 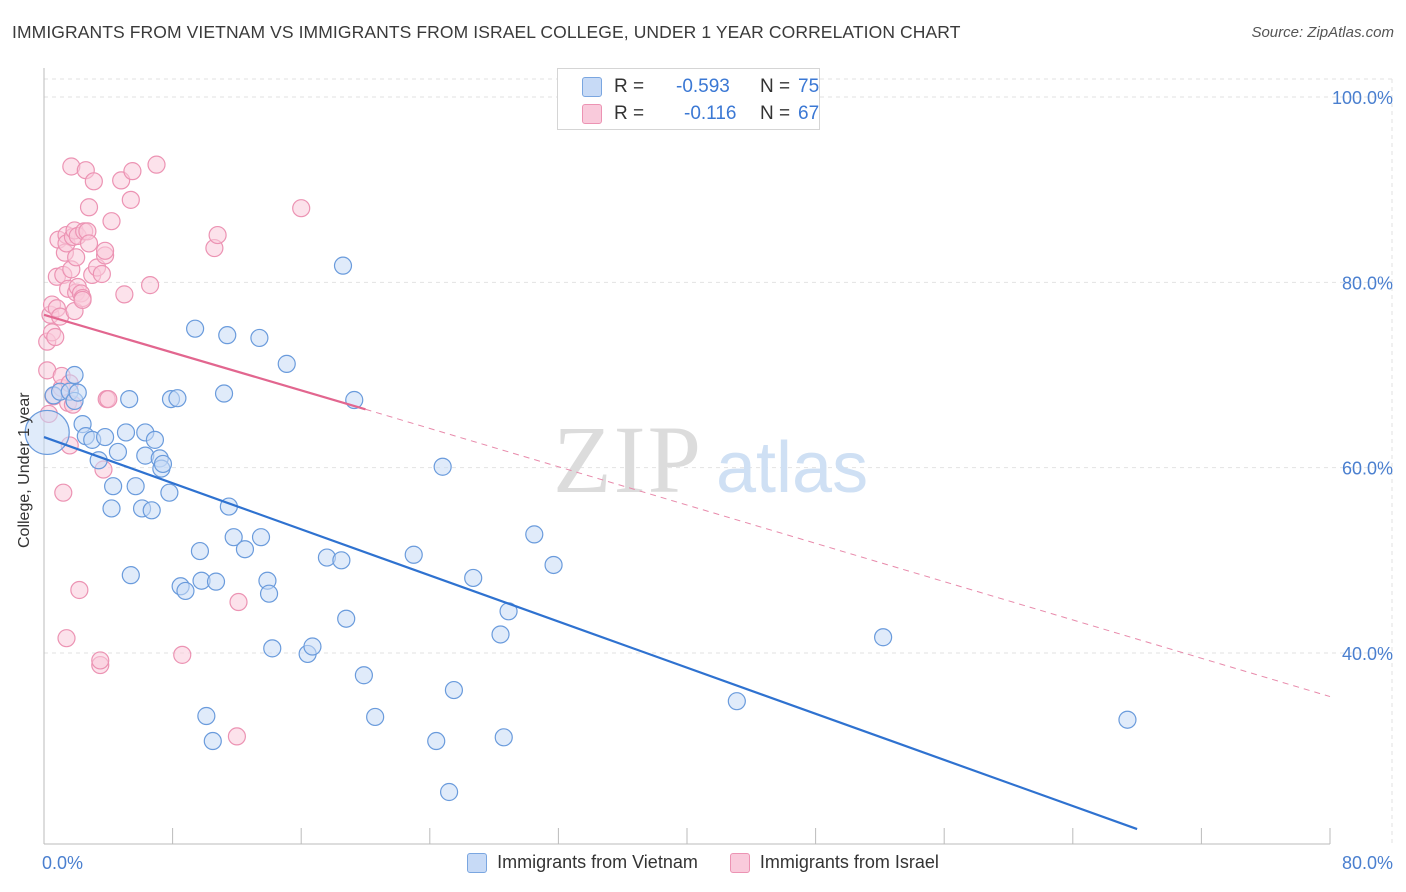 What do you see at coordinates (1367, 469) in the screenshot?
I see `y-tick-label: 60.0%` at bounding box center [1367, 469].